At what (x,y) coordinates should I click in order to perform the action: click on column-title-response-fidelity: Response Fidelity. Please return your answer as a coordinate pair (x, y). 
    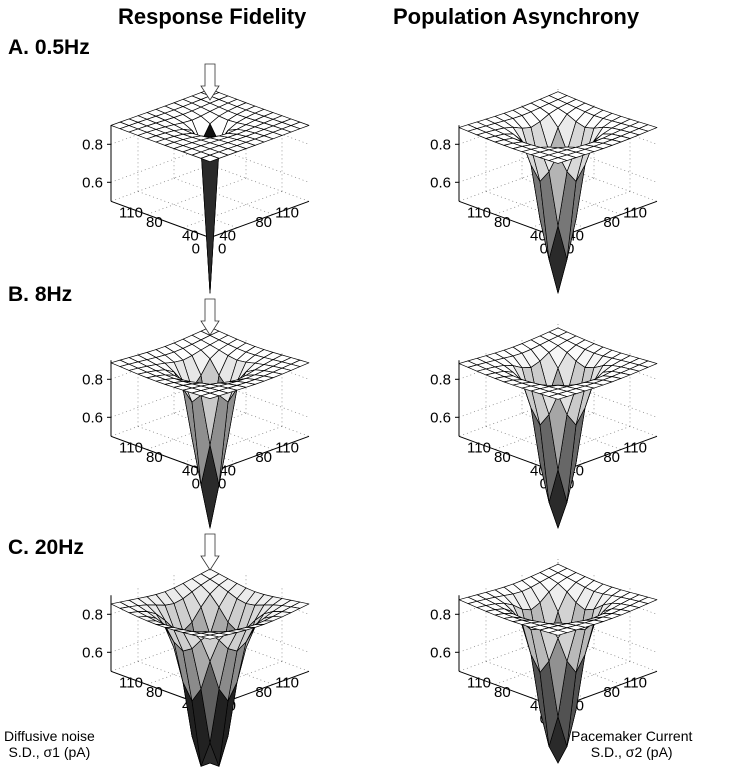
    Looking at the image, I should click on (212, 16).